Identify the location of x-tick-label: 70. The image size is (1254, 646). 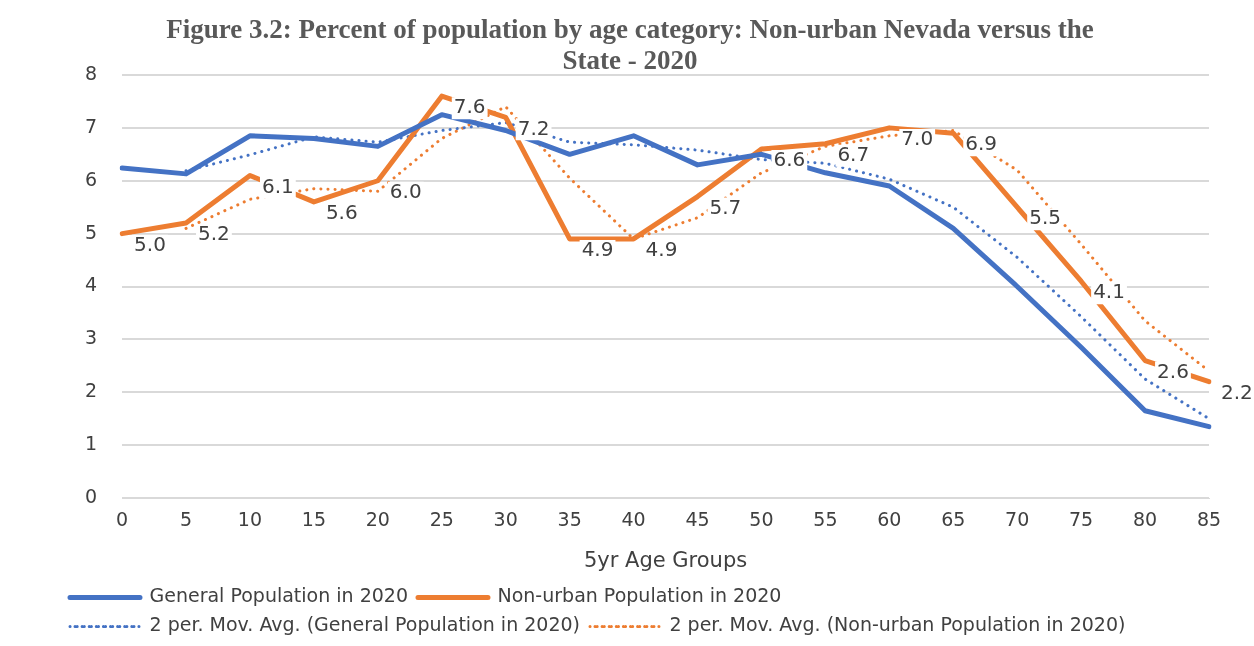
(1017, 519).